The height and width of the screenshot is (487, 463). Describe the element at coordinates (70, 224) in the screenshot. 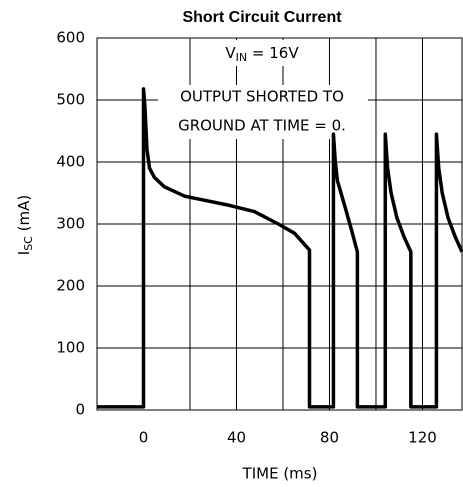

I see `y-tick-label: 300` at that location.